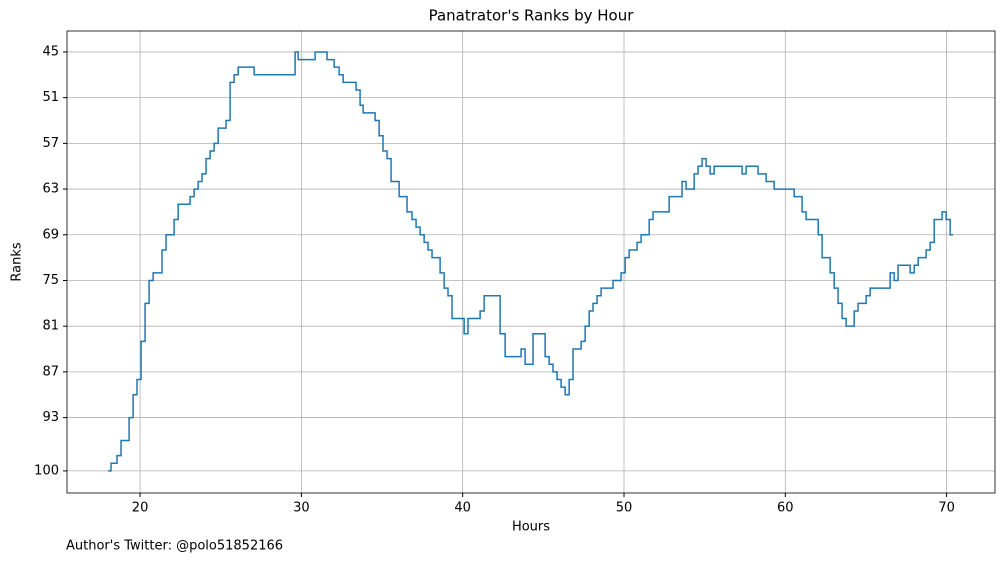  Describe the element at coordinates (50, 143) in the screenshot. I see `y-tick-label: 57` at that location.